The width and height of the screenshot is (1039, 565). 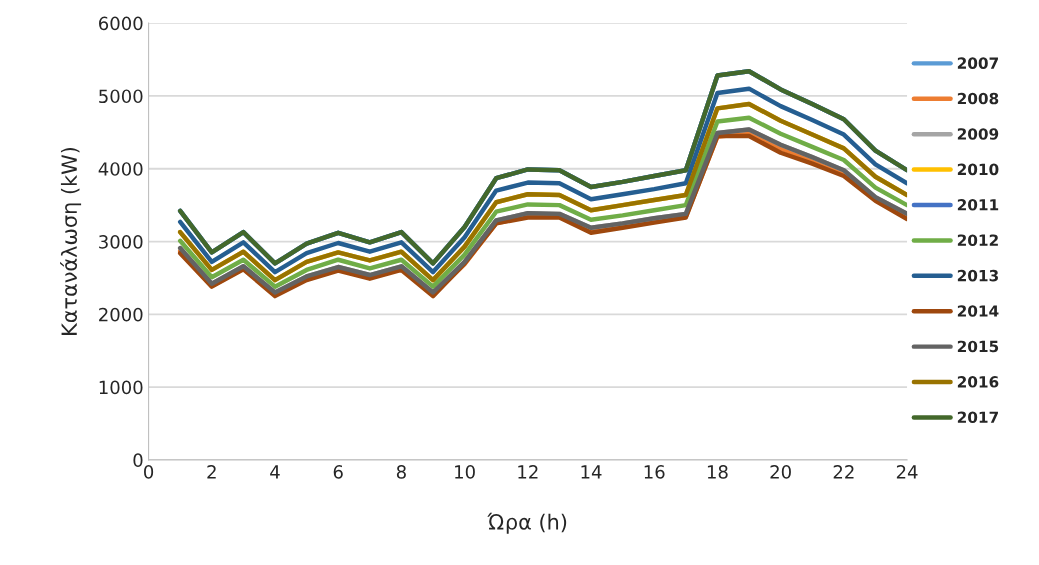 What do you see at coordinates (120, 169) in the screenshot?
I see `y-tick-label: 4000` at bounding box center [120, 169].